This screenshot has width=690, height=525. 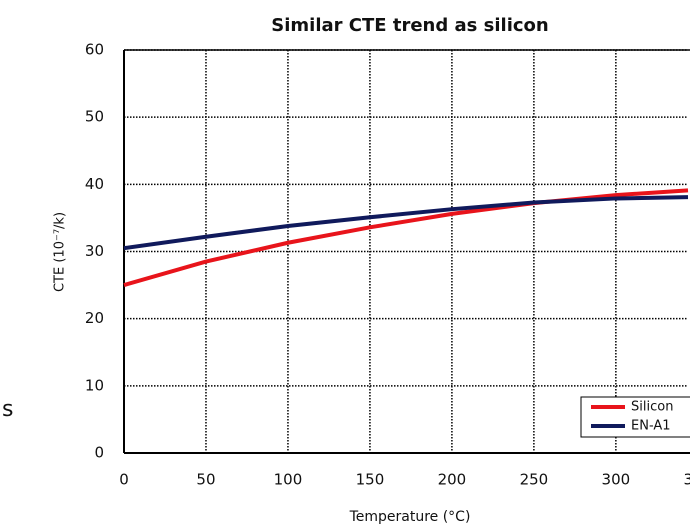 I want to click on annotation: s, so click(x=7, y=409).